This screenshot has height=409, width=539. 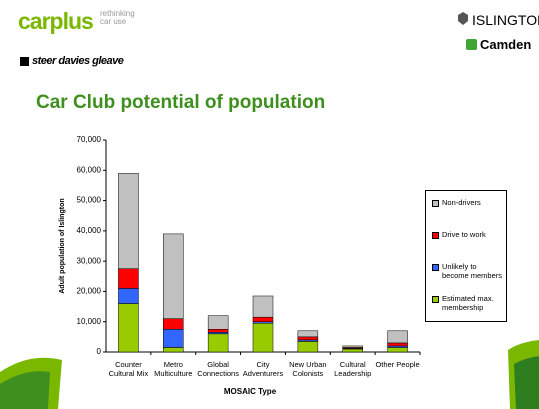 What do you see at coordinates (464, 234) in the screenshot?
I see `legend-label: Drive to work` at bounding box center [464, 234].